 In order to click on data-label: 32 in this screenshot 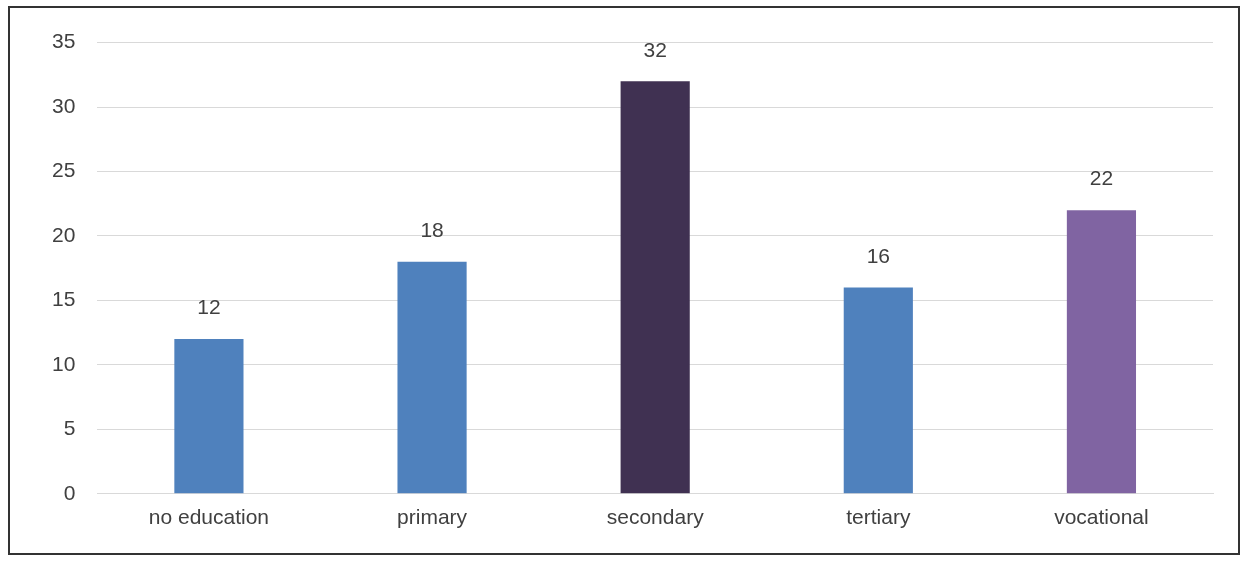, I will do `click(655, 49)`.